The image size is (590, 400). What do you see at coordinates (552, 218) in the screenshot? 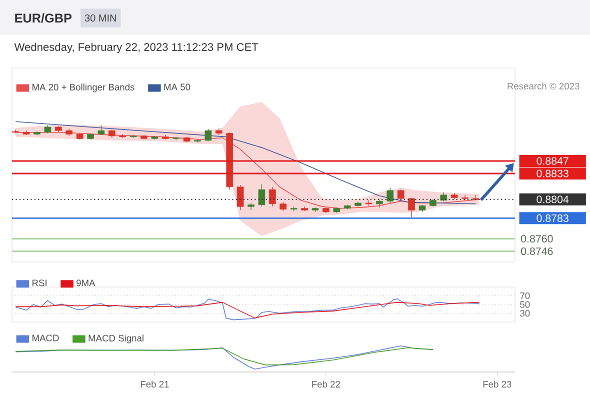
I see `ref-line-label: 0.8783` at bounding box center [552, 218].